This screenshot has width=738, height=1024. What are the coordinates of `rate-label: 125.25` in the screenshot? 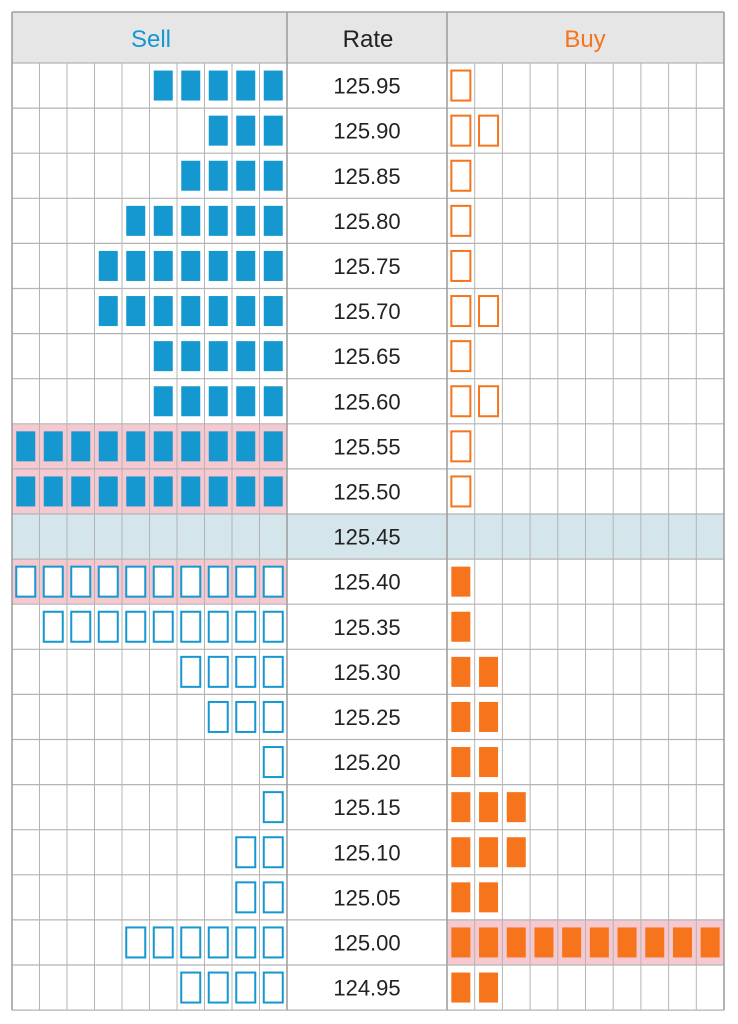 It's located at (366, 717).